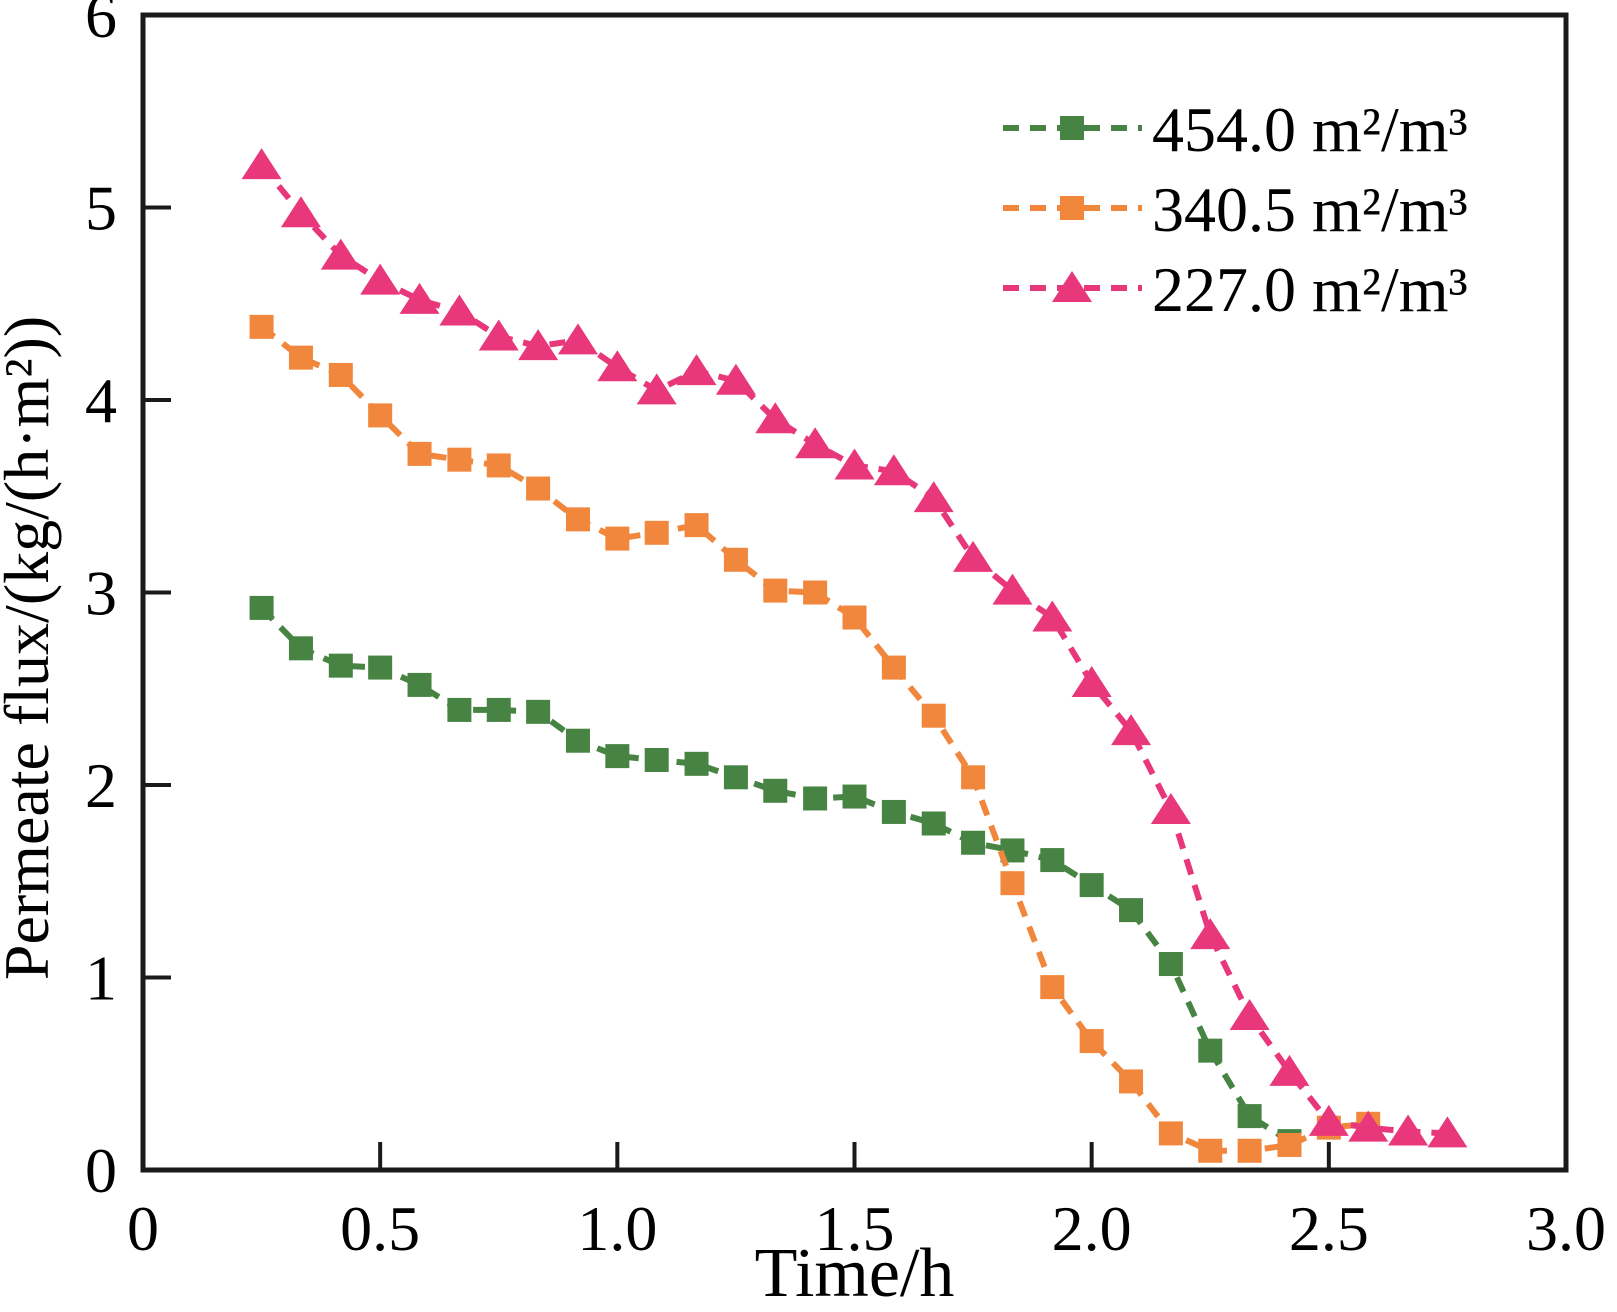  Describe the element at coordinates (101, 208) in the screenshot. I see `y-tick-label: 5` at that location.